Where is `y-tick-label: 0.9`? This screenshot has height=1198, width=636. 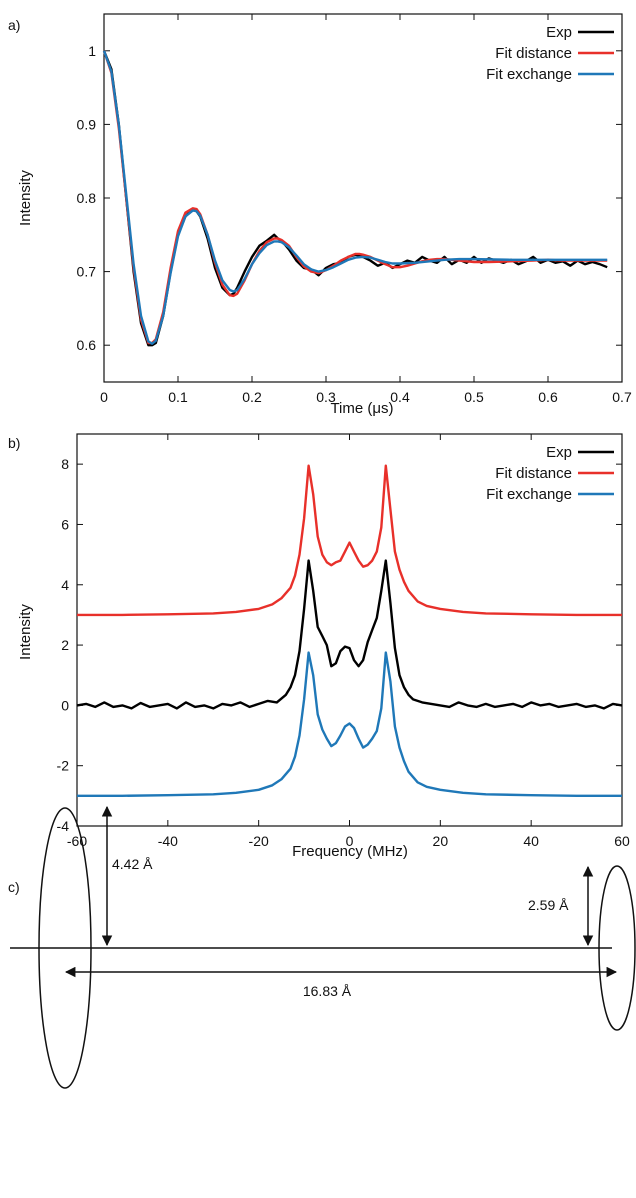 y-tick-label: 0.9 is located at coordinates (87, 124).